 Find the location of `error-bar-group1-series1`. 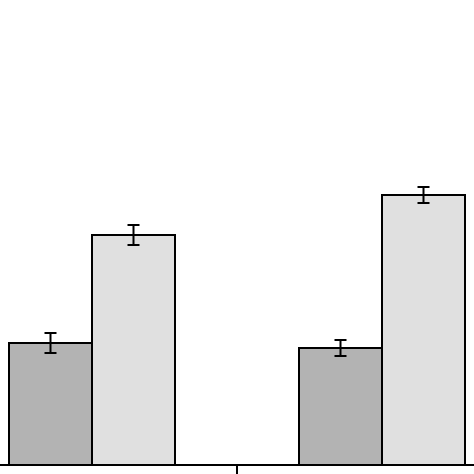

error-bar-group1-series1 is located at coordinates (50, 343).